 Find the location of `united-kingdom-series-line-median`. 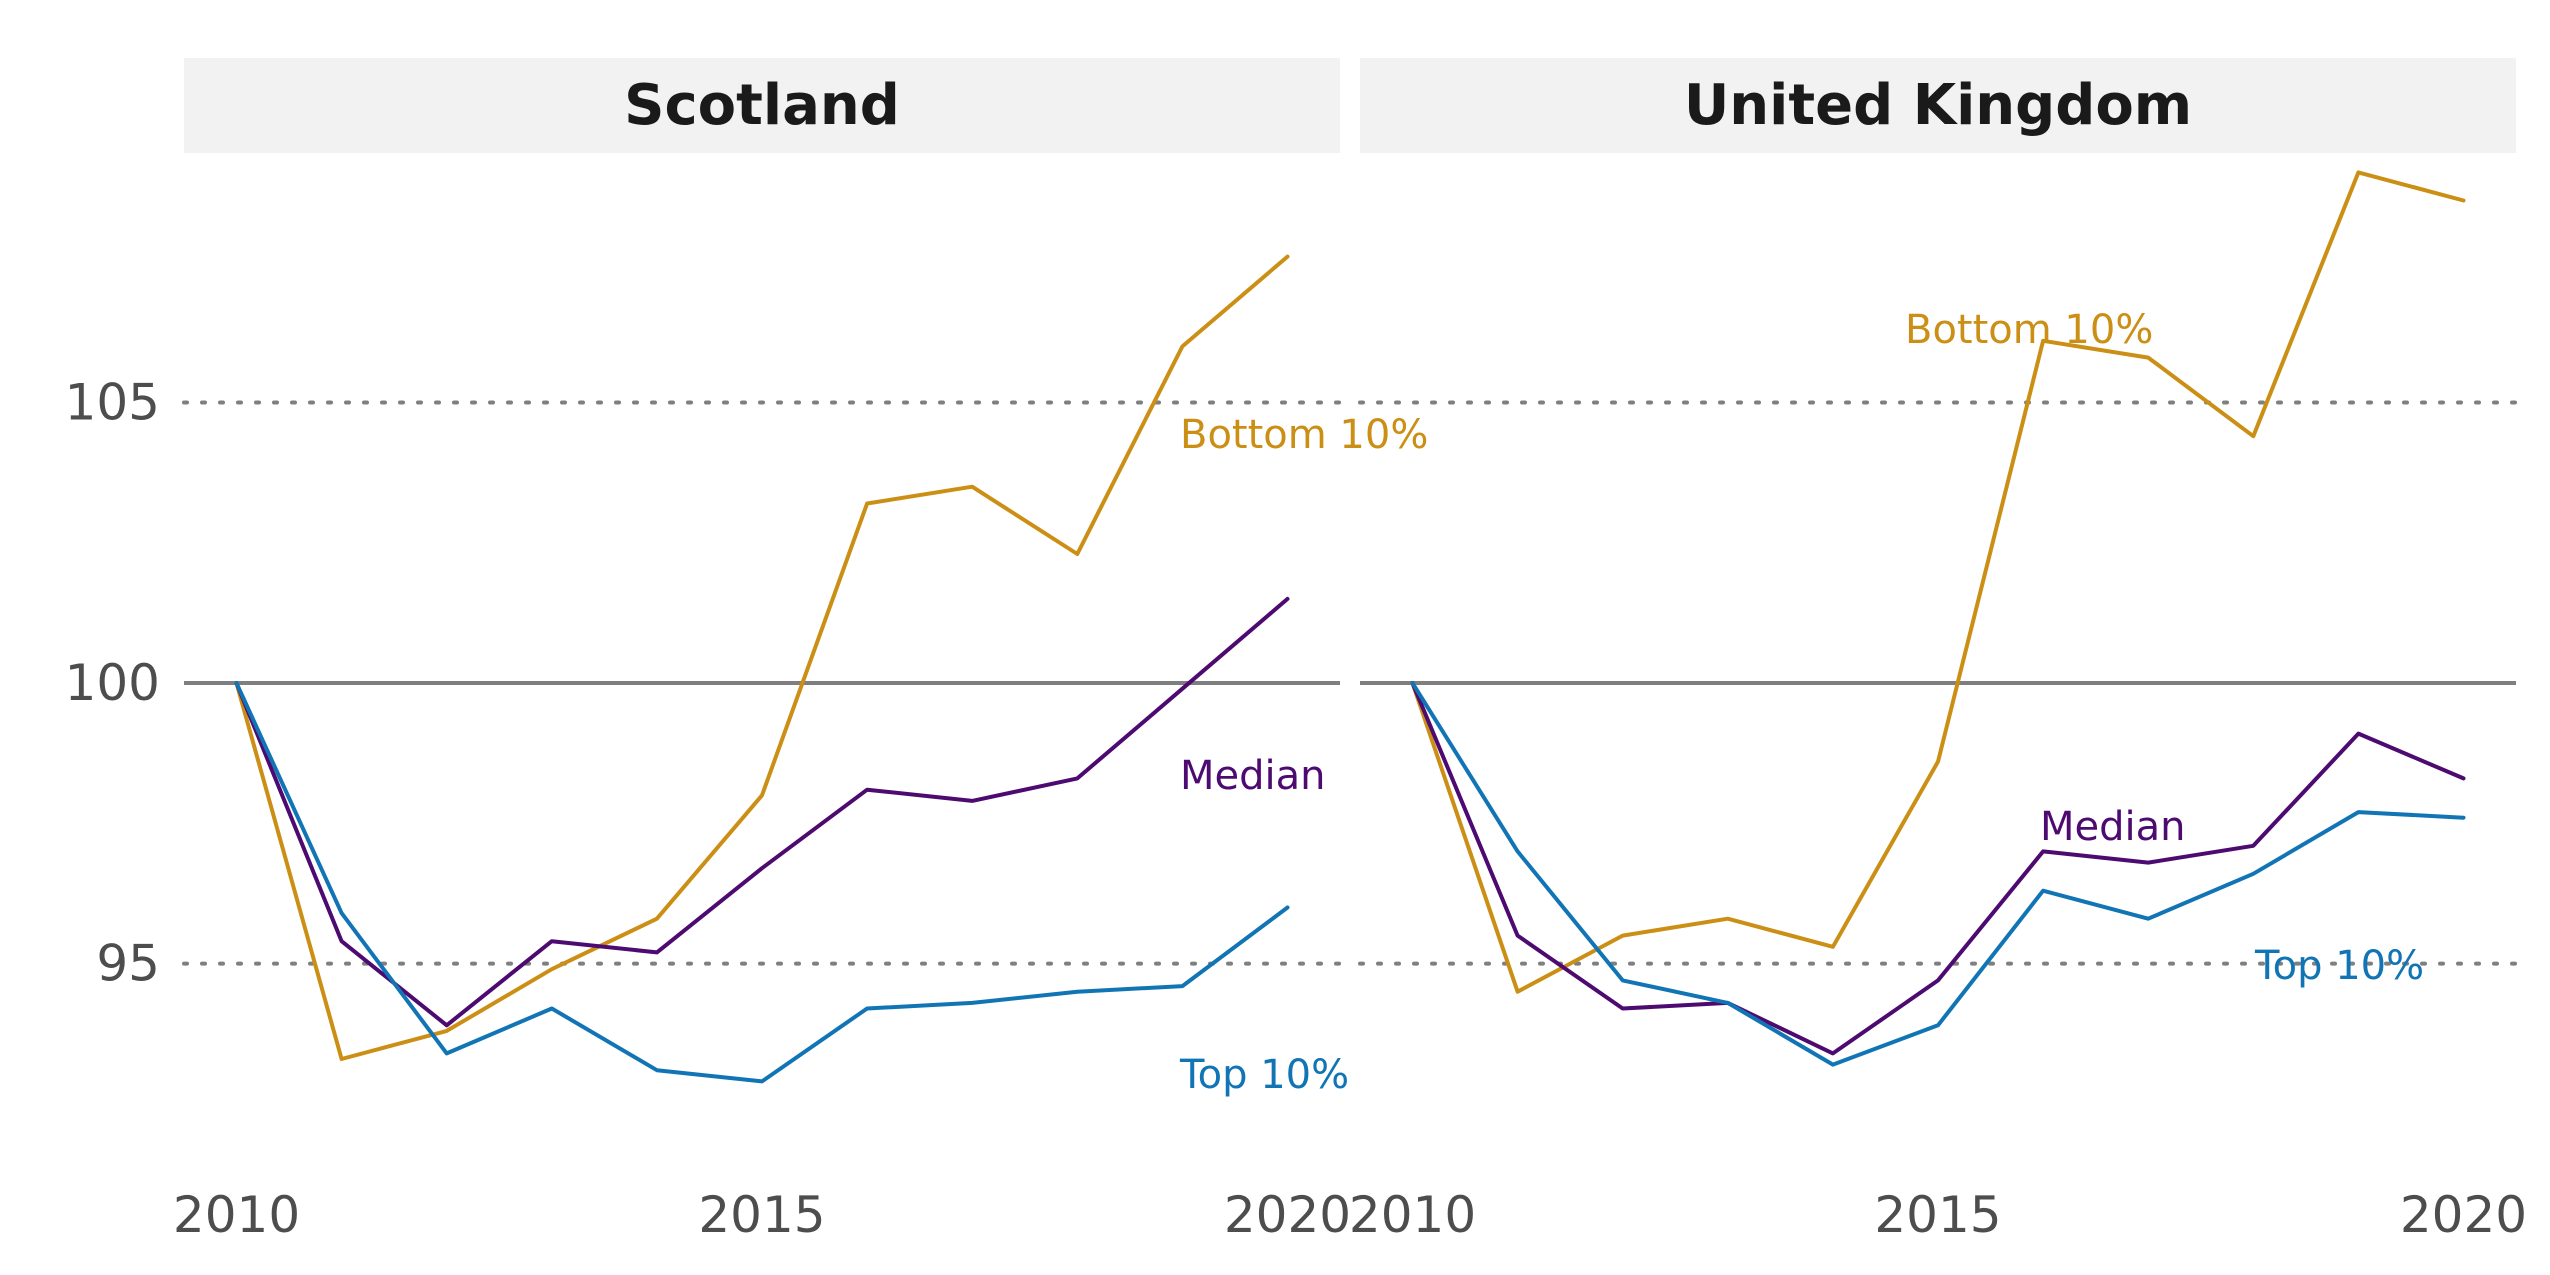

united-kingdom-series-line-median is located at coordinates (1938, 868).